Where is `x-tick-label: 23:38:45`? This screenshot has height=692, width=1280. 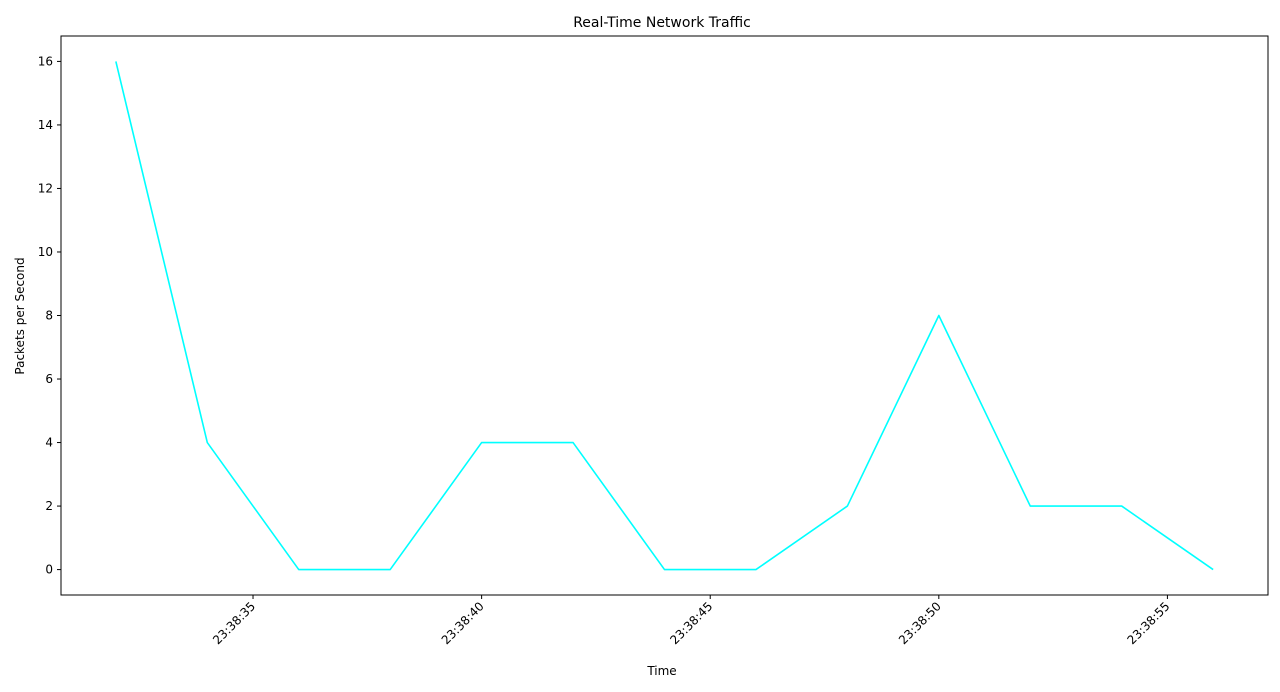
x-tick-label: 23:38:45 is located at coordinates (691, 623).